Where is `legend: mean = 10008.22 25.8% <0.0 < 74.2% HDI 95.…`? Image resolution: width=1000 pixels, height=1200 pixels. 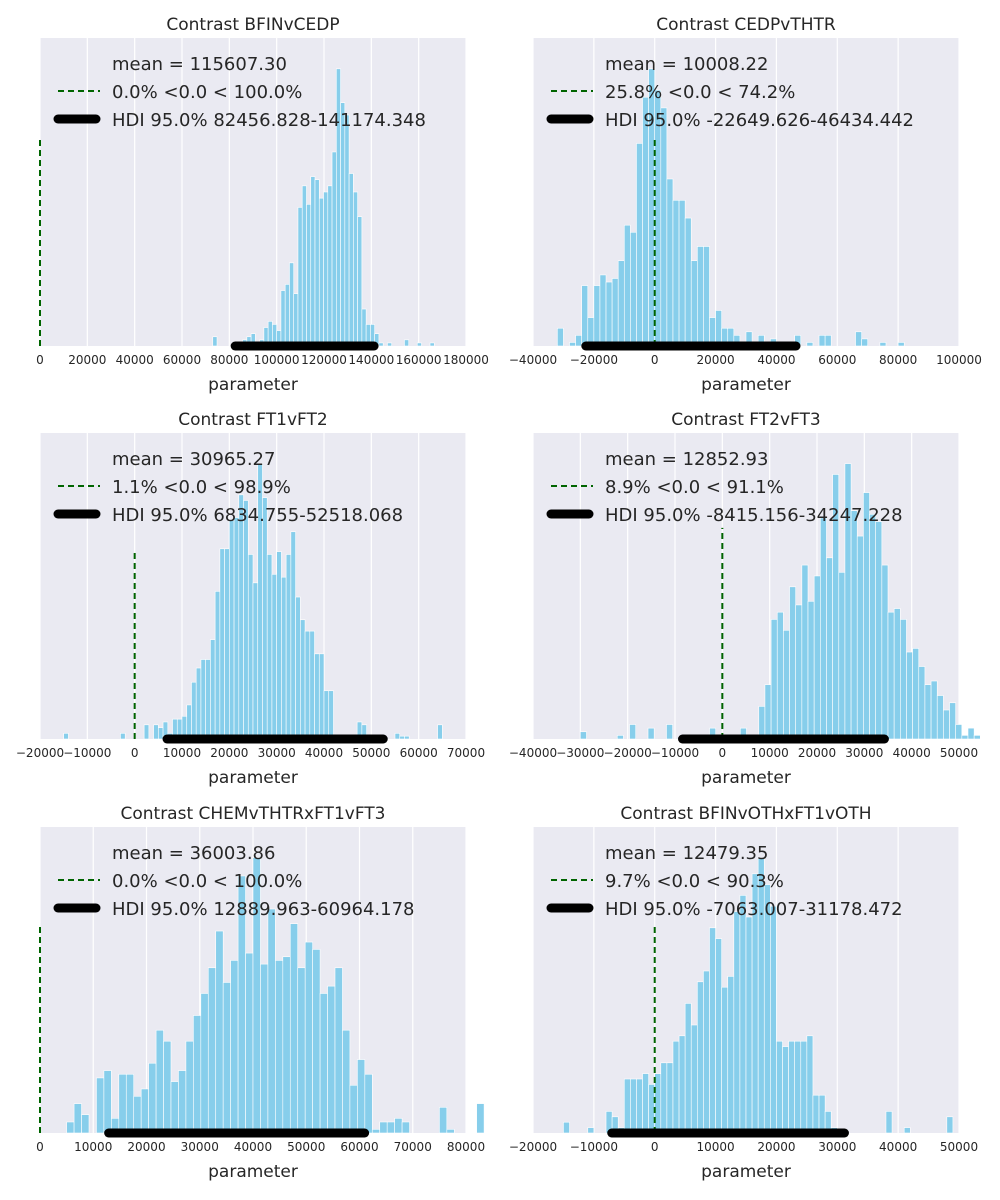
legend: mean = 10008.22 25.8% <0.0 < 74.2% HDI 95.… is located at coordinates (730, 92).